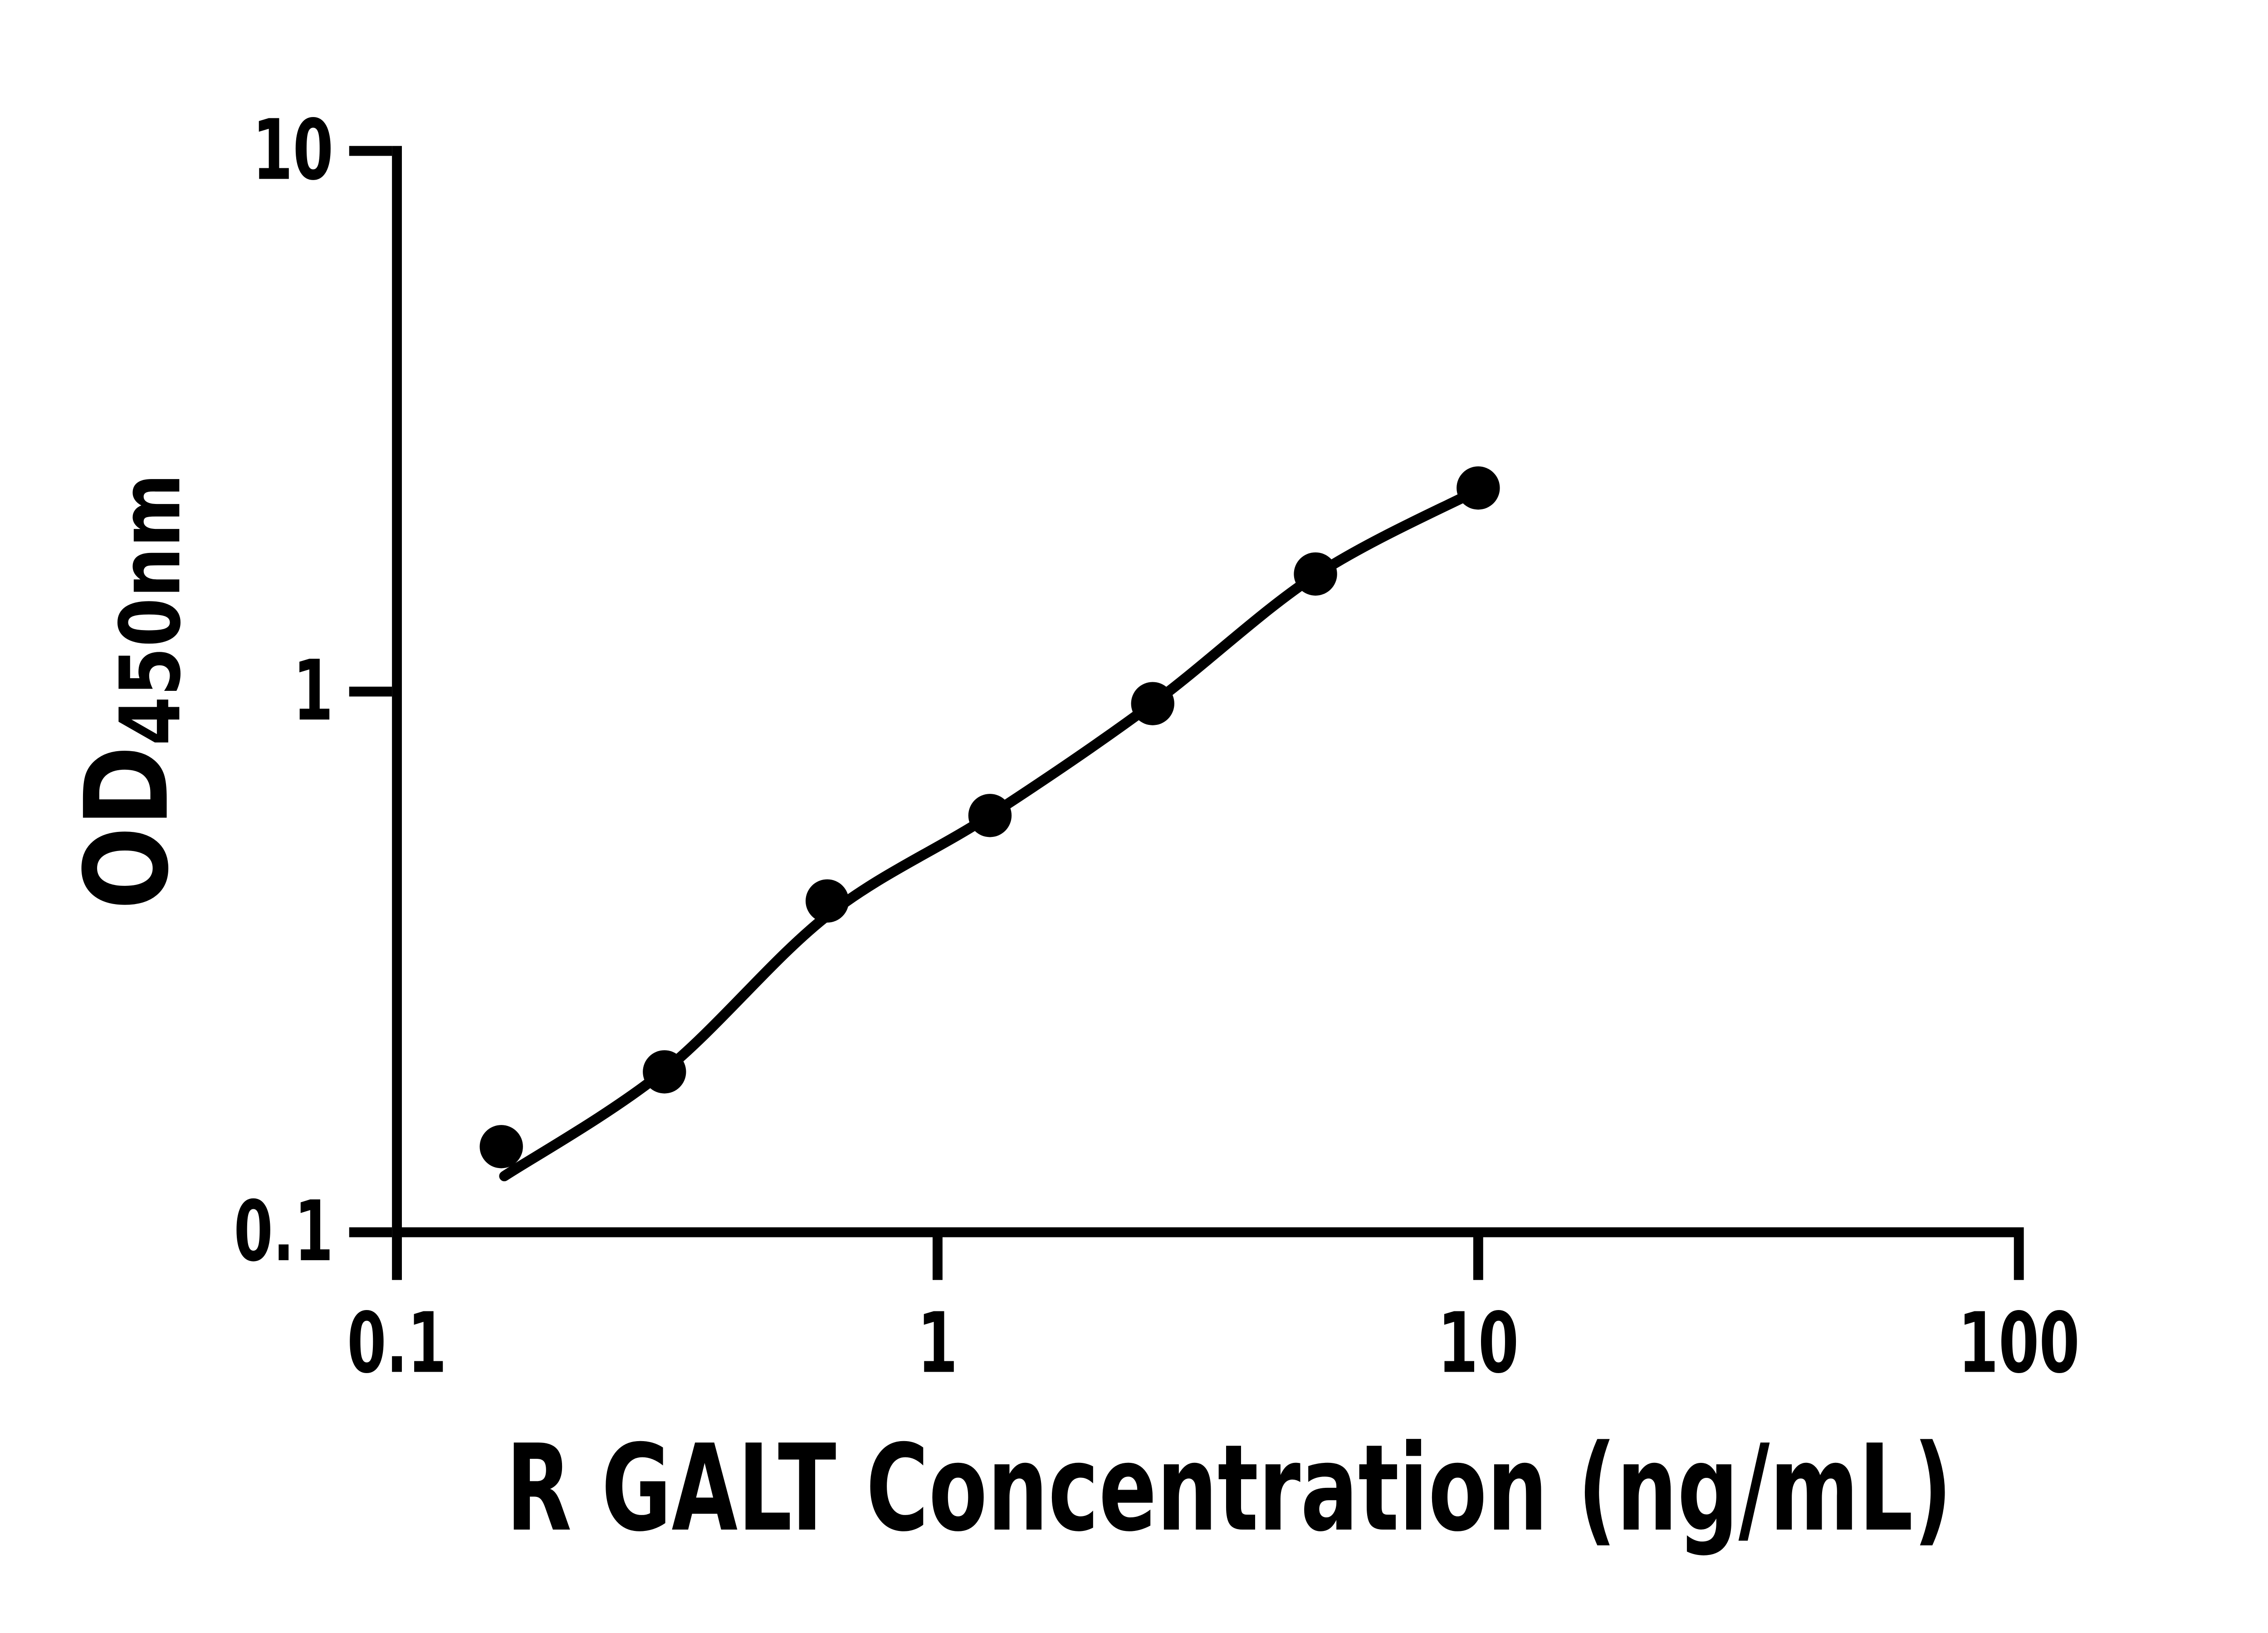 Image resolution: width=2268 pixels, height=1633 pixels. I want to click on x-axis-title: R GALT Concentration (ng/mL), so click(1229, 1488).